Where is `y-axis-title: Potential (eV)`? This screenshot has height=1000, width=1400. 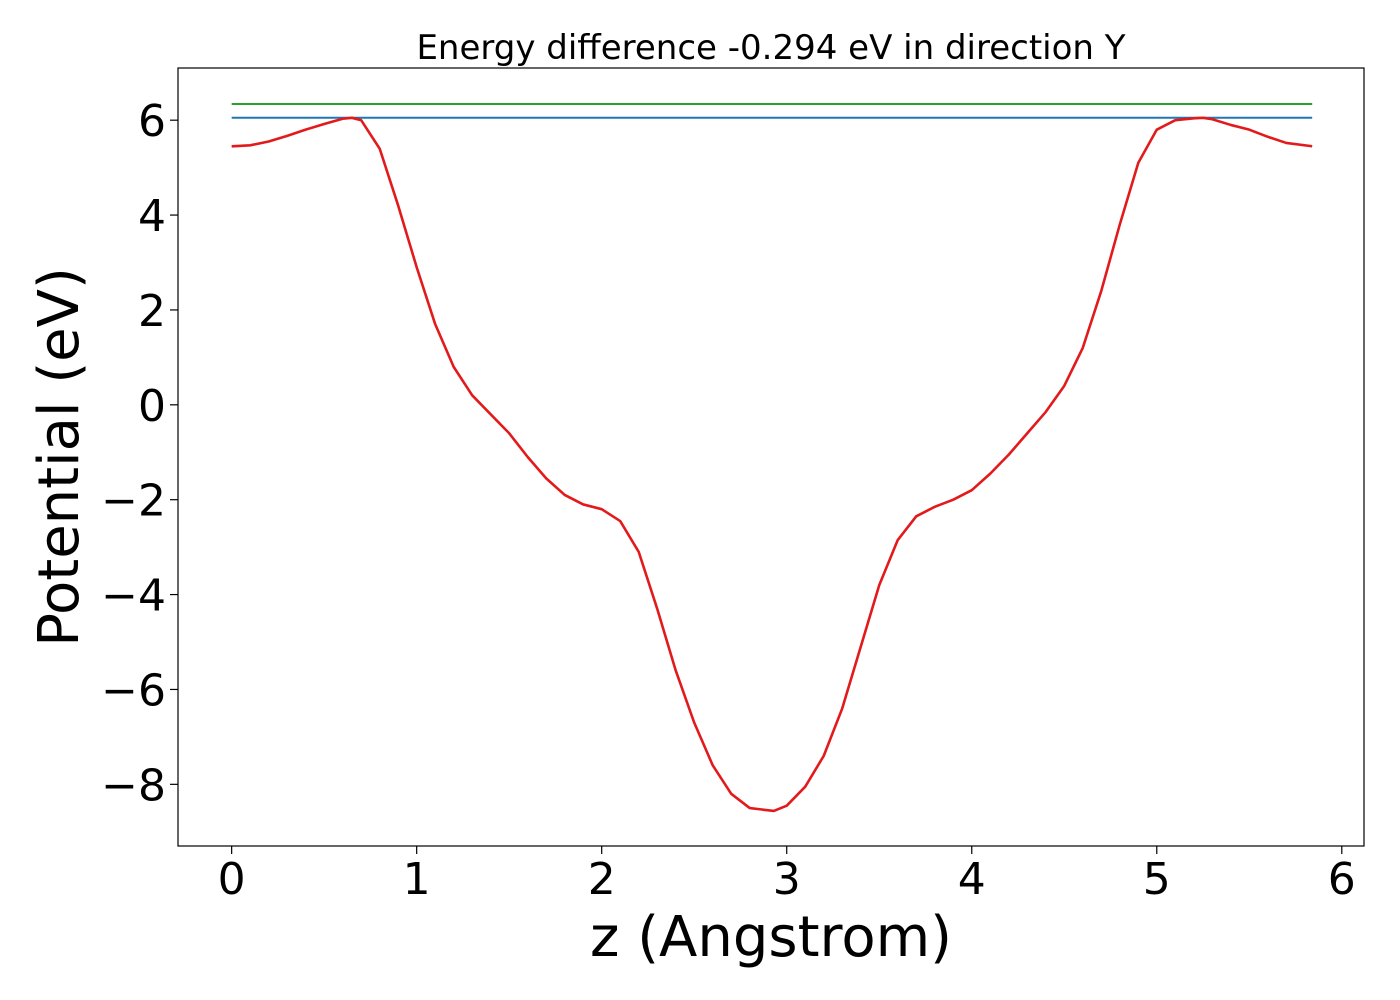
y-axis-title: Potential (eV) is located at coordinates (59, 457).